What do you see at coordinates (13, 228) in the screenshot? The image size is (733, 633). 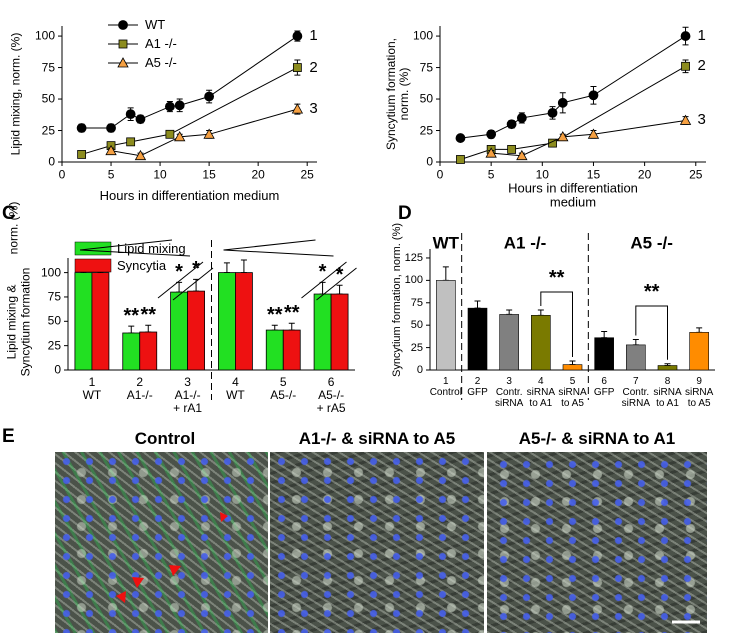 I see `y-axis-label: norm. (%)` at bounding box center [13, 228].